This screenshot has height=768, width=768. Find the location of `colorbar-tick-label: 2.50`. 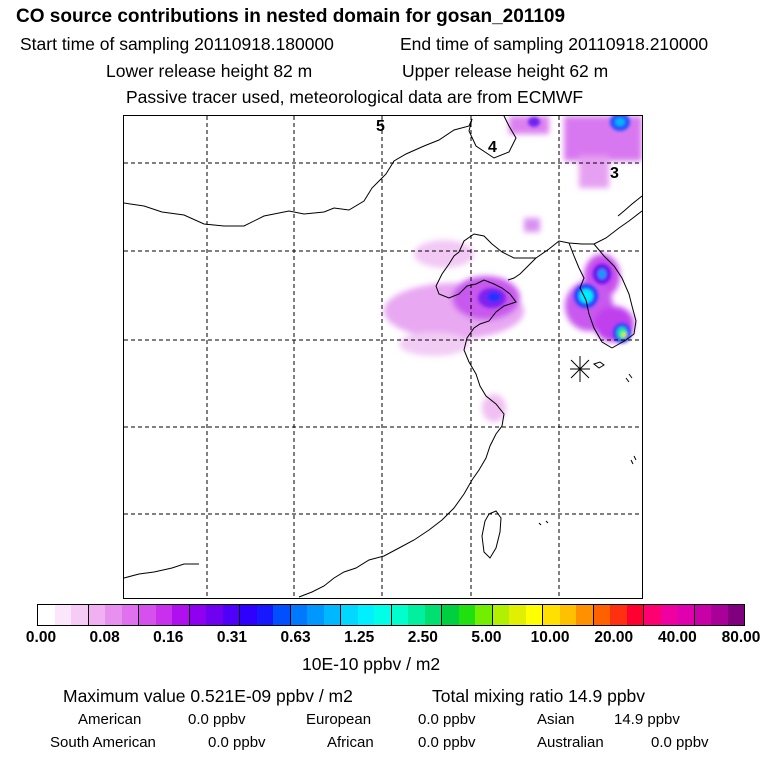

colorbar-tick-label: 2.50 is located at coordinates (422, 637).